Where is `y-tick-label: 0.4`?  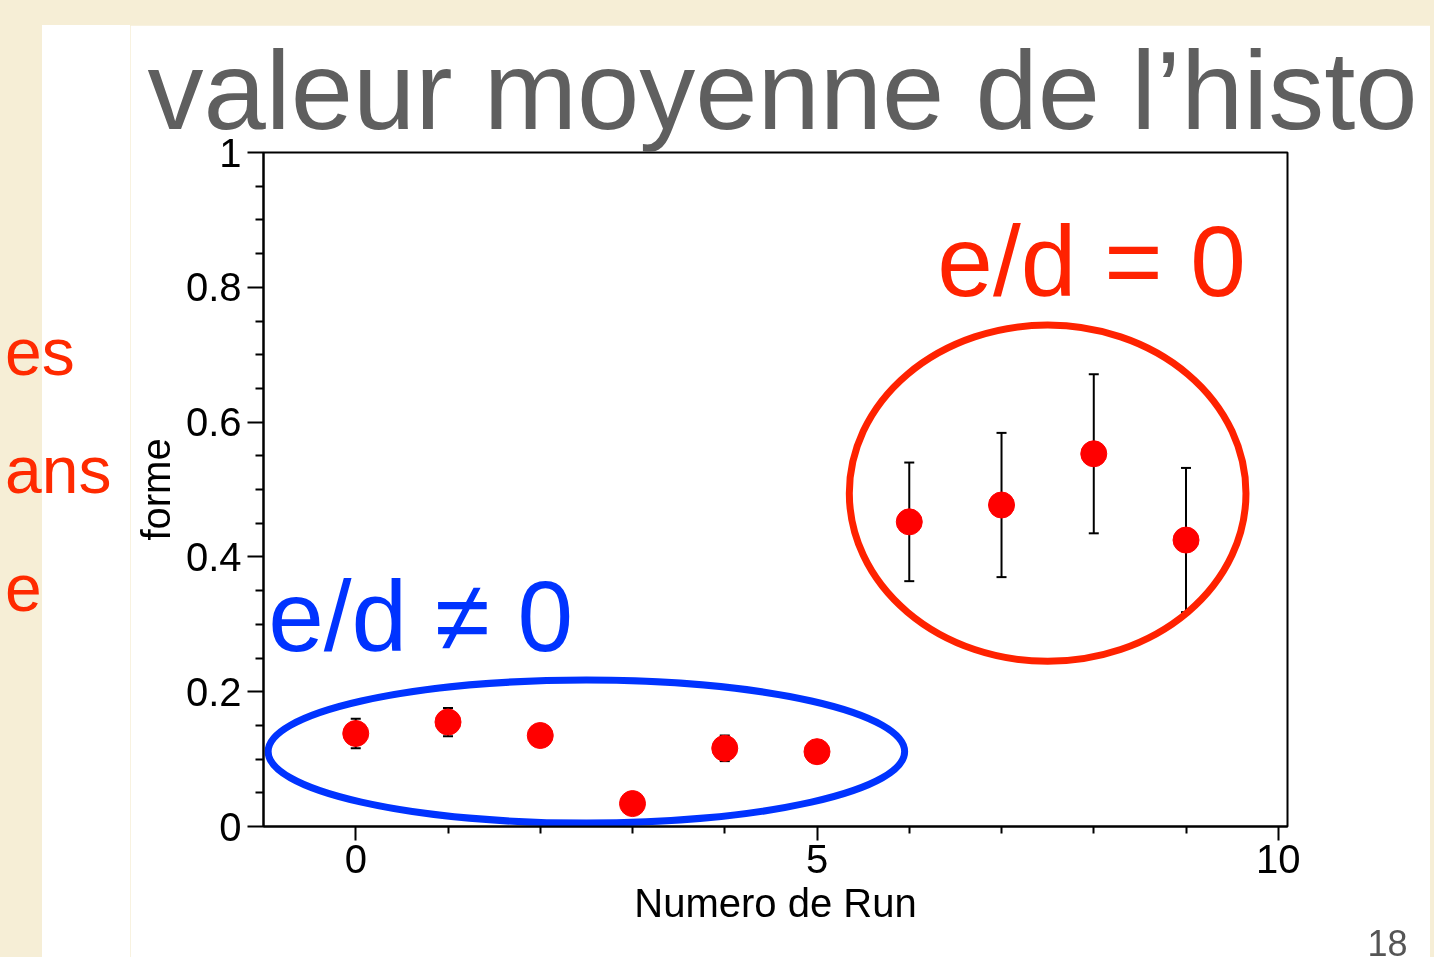 y-tick-label: 0.4 is located at coordinates (213, 556).